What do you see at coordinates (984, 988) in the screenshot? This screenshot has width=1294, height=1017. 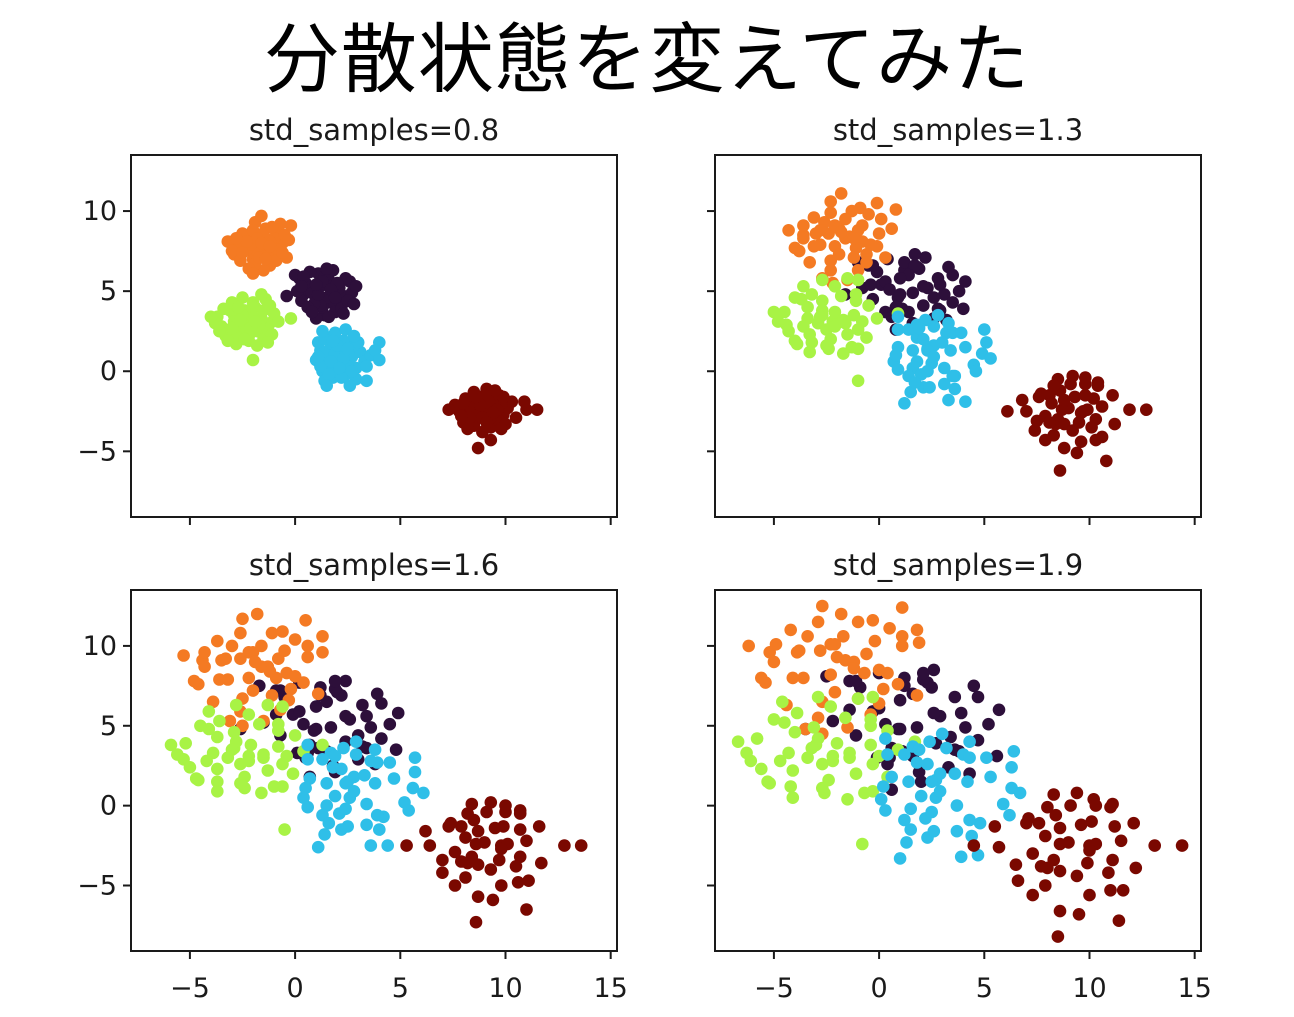 I see `x-tick-label: 5` at bounding box center [984, 988].